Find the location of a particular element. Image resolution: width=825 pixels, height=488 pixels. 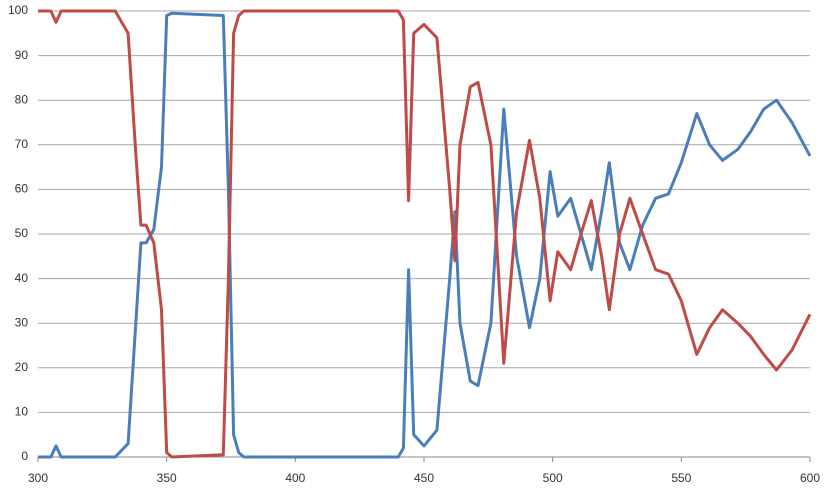

x-tick-label: 350 is located at coordinates (167, 478).